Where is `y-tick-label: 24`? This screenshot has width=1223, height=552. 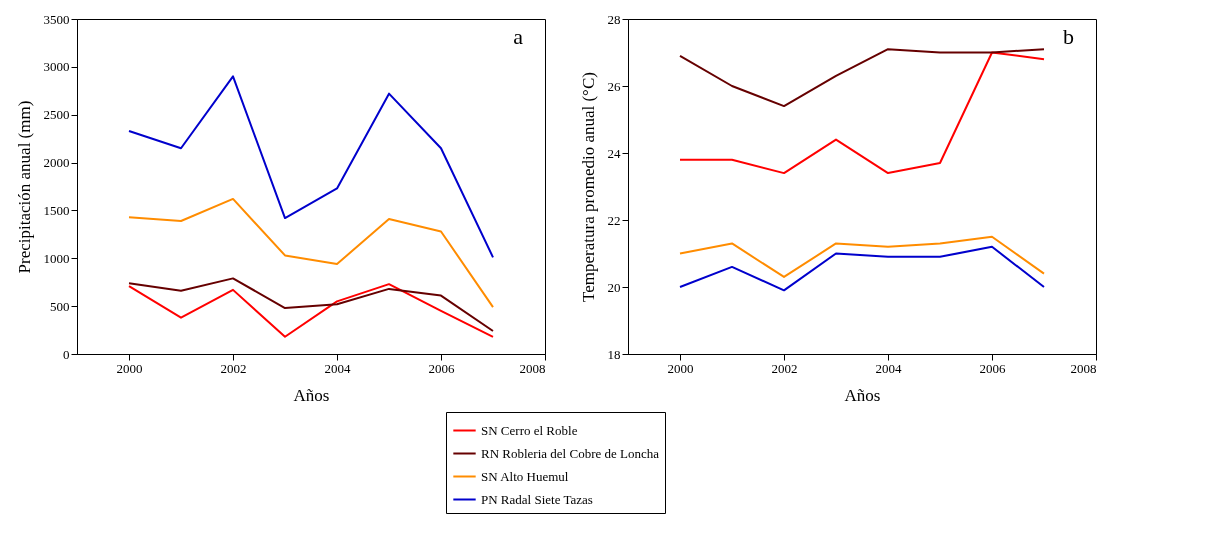 y-tick-label: 24 is located at coordinates (614, 153).